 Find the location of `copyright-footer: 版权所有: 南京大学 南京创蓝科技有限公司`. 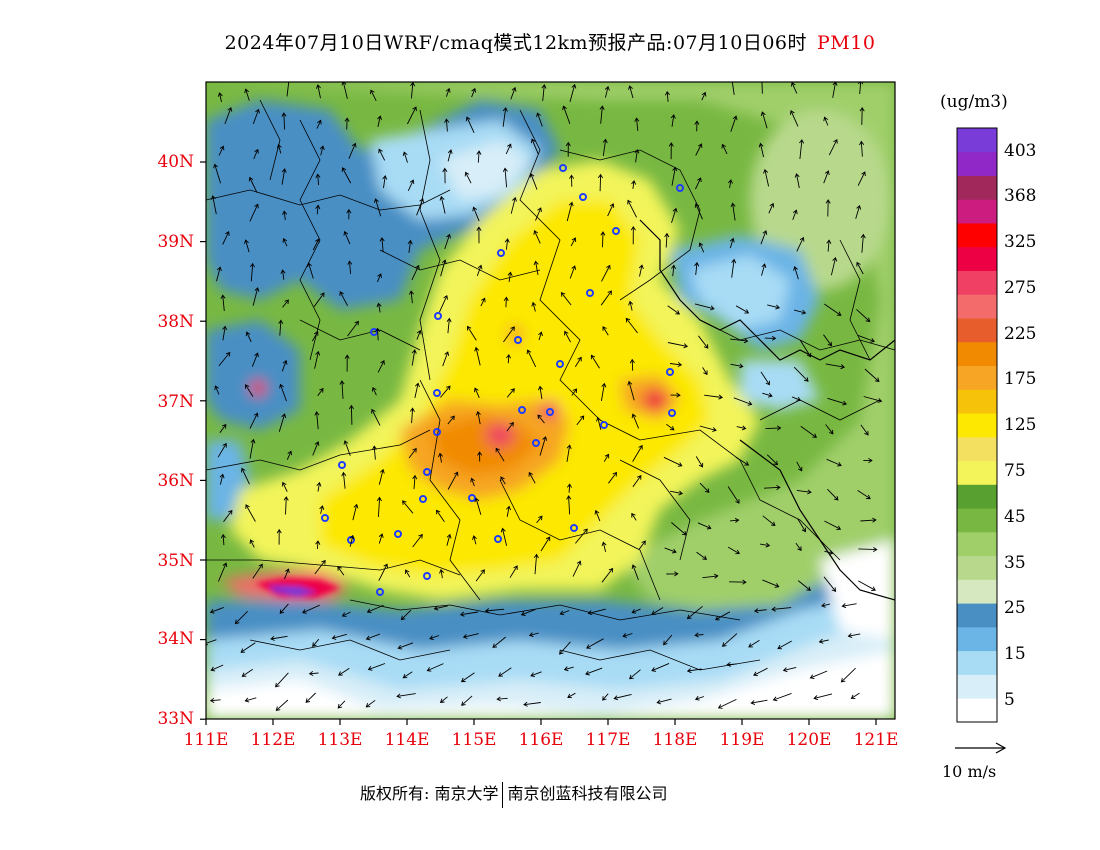

copyright-footer: 版权所有: 南京大学 南京创蓝科技有限公司 is located at coordinates (514, 794).